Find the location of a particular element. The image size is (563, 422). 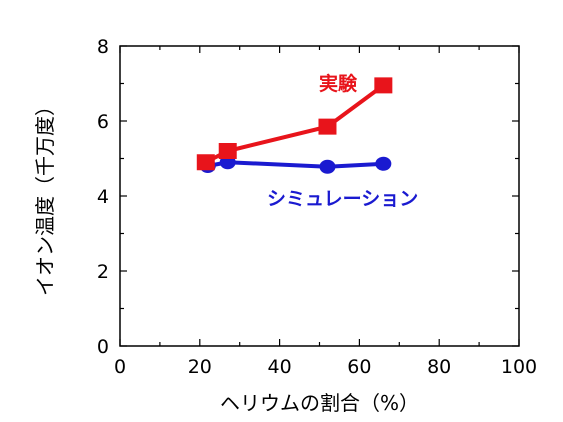

x-tick-label: 100 is located at coordinates (519, 367).